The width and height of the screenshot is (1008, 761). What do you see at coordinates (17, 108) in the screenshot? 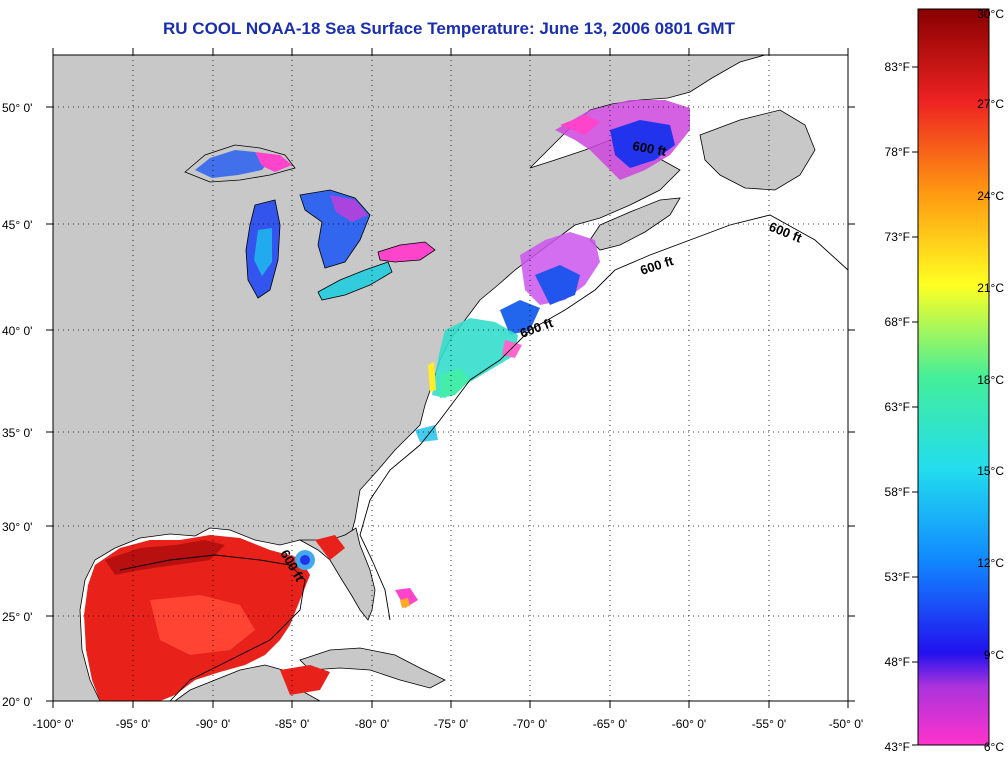
I see `lat-label-50: 50° 0'` at bounding box center [17, 108].